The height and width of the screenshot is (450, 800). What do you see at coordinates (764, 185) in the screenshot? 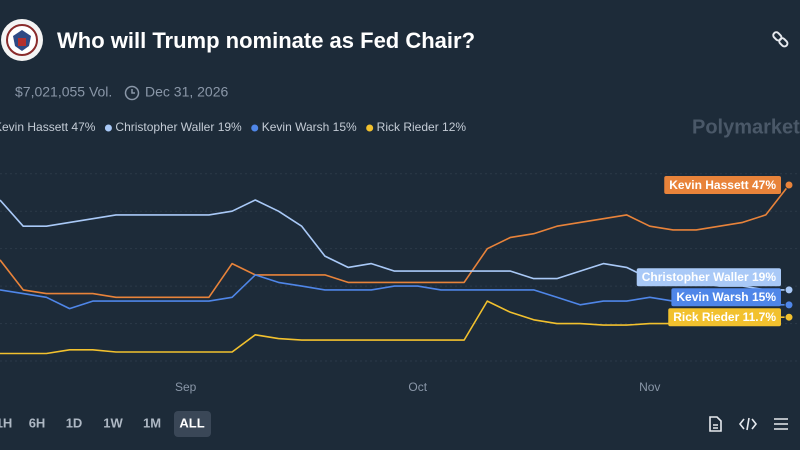
I see `end-label-value: 47%` at bounding box center [764, 185].